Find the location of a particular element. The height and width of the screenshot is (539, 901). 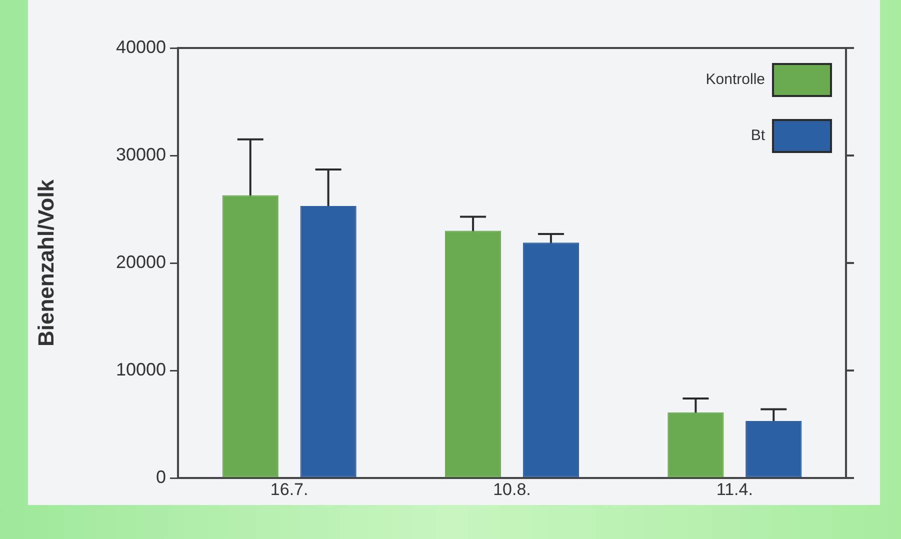

legend-label: Kontrolle is located at coordinates (735, 79).